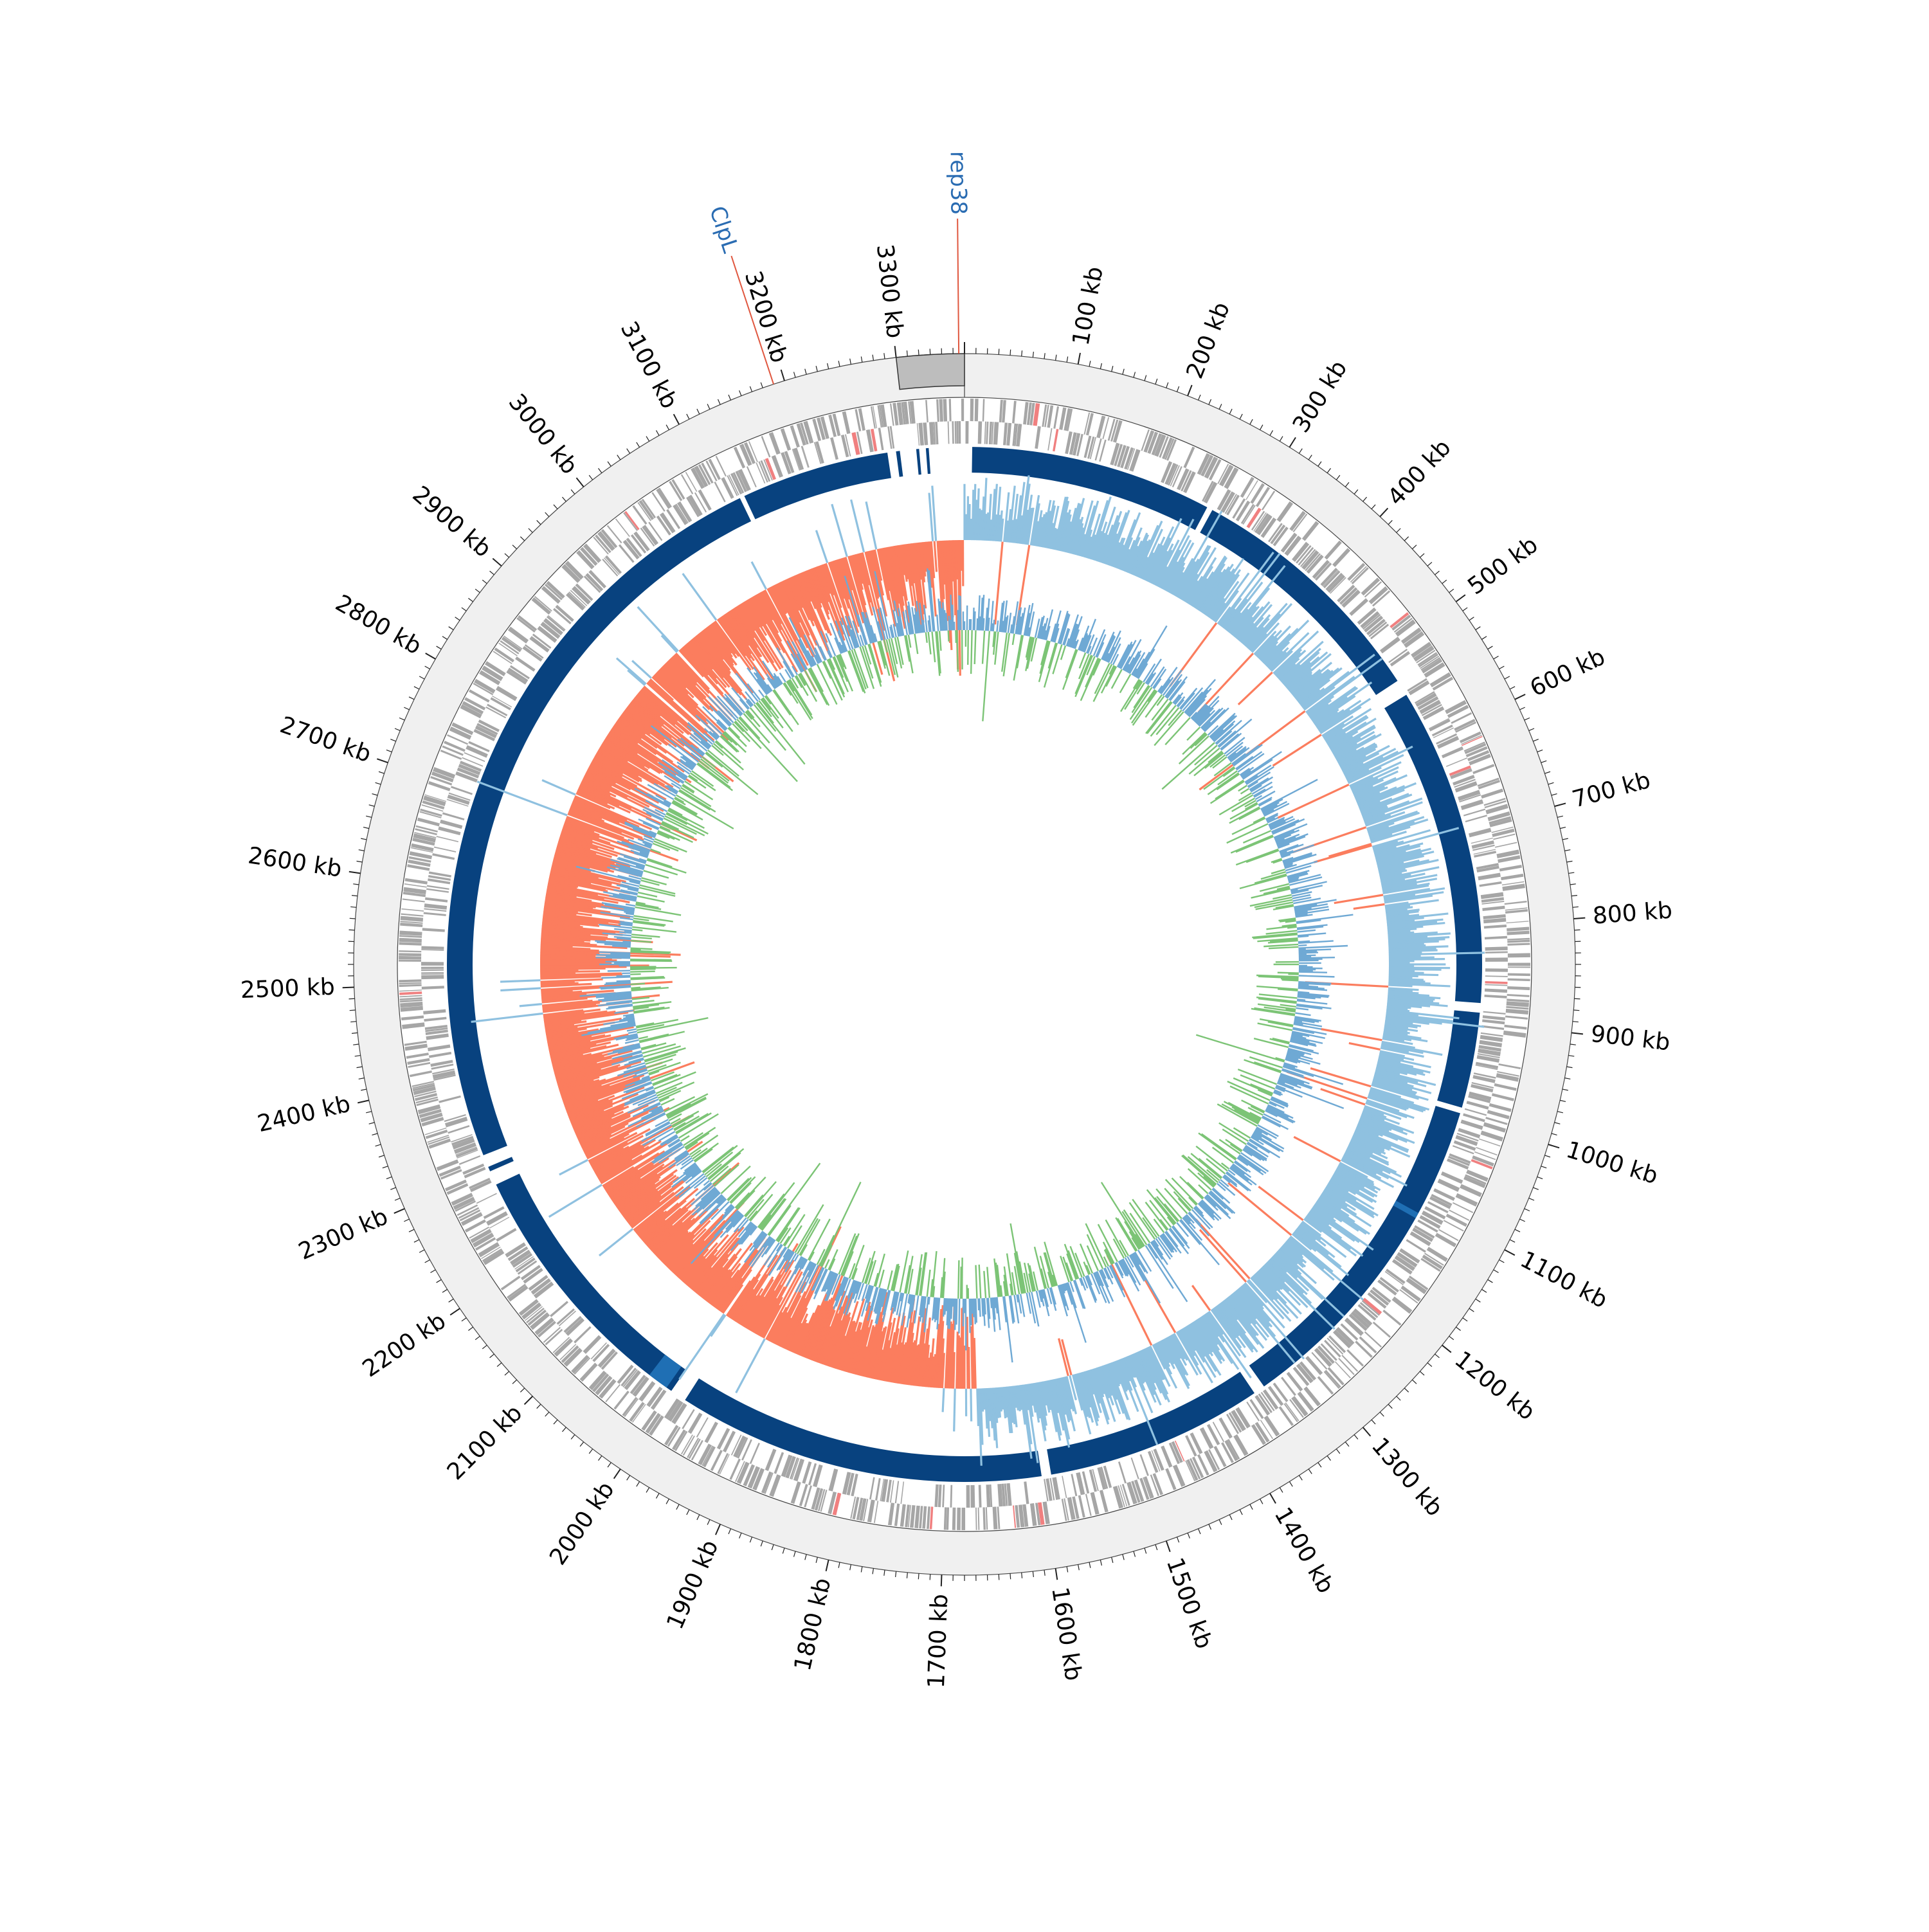  What do you see at coordinates (304, 1114) in the screenshot?
I see `tick-label: 2400 kb` at bounding box center [304, 1114].